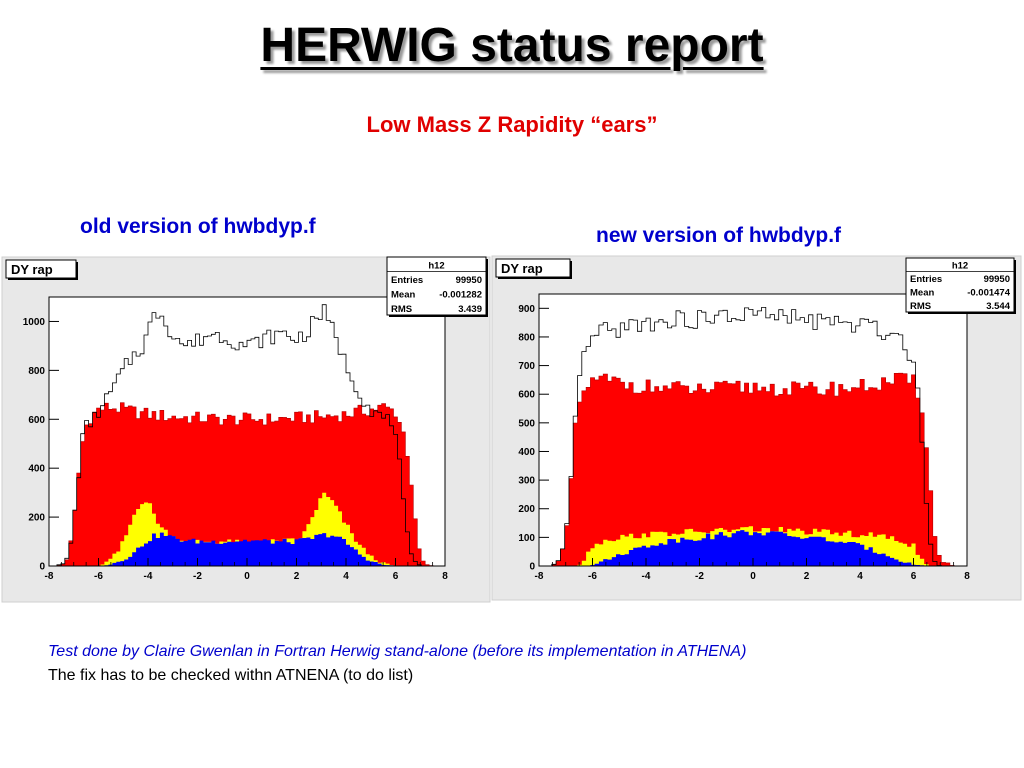  I want to click on stats-rms-value: 3.544, so click(998, 306).